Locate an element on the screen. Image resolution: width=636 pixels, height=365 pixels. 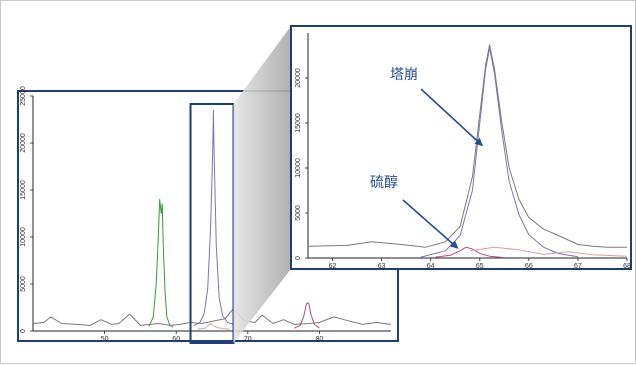
zoom-x-tick-label: 67 is located at coordinates (578, 266).